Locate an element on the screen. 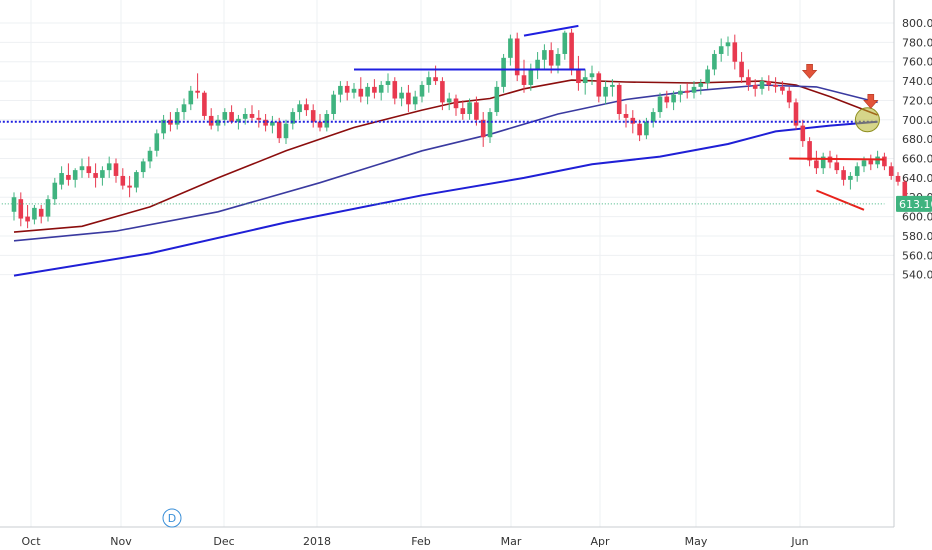 The height and width of the screenshot is (550, 932). y-tick-label: 560.00 is located at coordinates (917, 255).